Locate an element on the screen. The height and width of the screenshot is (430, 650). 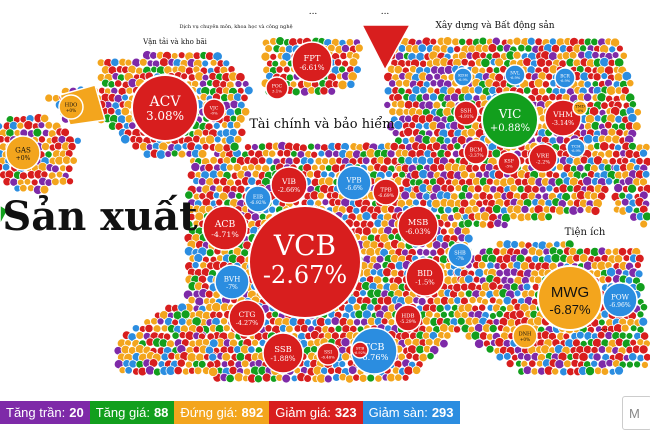
stock-cell-ssi: SSI-6.46% is located at coordinates (328, 354).